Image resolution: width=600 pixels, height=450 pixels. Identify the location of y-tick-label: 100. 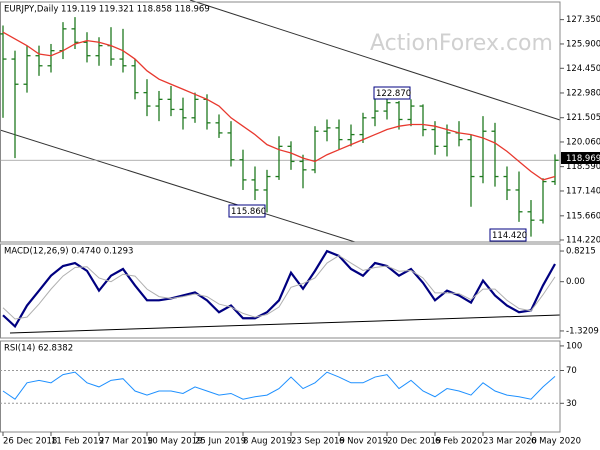
(574, 346).